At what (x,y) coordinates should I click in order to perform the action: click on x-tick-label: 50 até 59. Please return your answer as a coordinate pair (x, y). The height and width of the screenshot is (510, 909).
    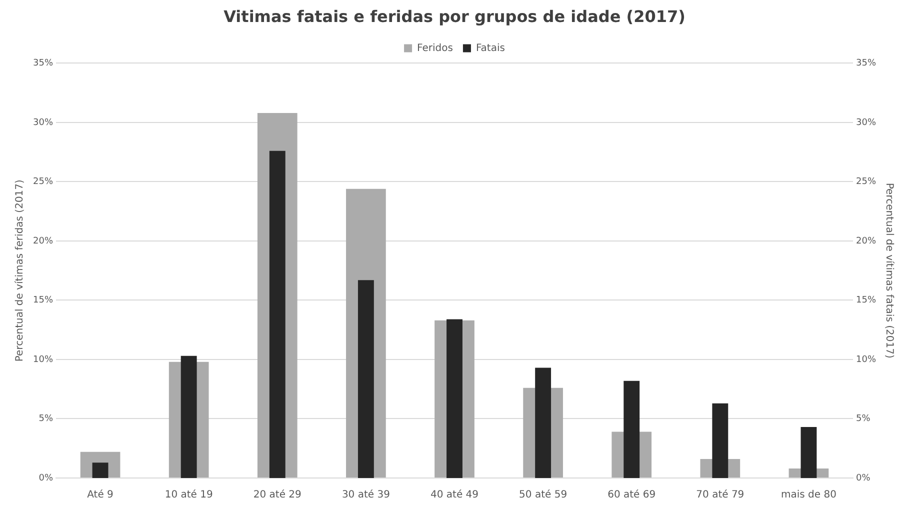
    Looking at the image, I should click on (543, 495).